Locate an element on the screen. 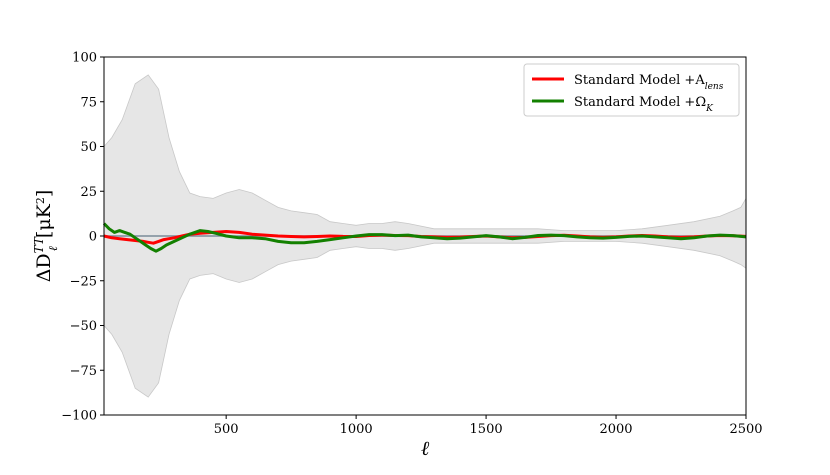 Image resolution: width=830 pixels, height=475 pixels. y-axis-label-sub: ℓ is located at coordinates (53, 248).